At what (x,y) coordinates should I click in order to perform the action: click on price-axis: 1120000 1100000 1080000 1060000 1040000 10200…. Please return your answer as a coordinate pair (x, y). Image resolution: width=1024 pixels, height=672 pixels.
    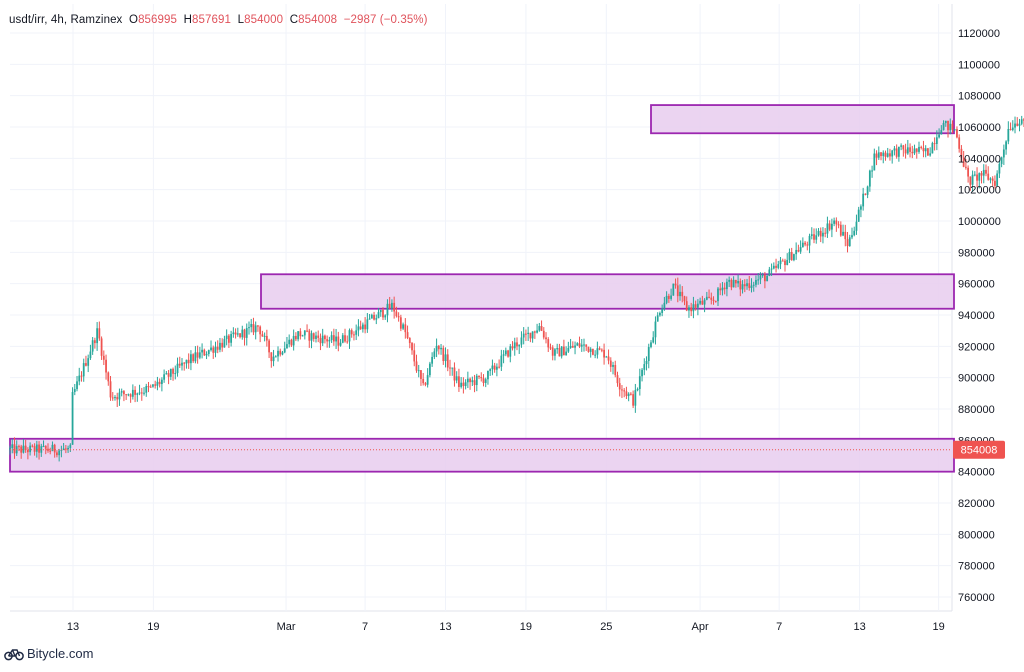
    Looking at the image, I should click on (979, 316).